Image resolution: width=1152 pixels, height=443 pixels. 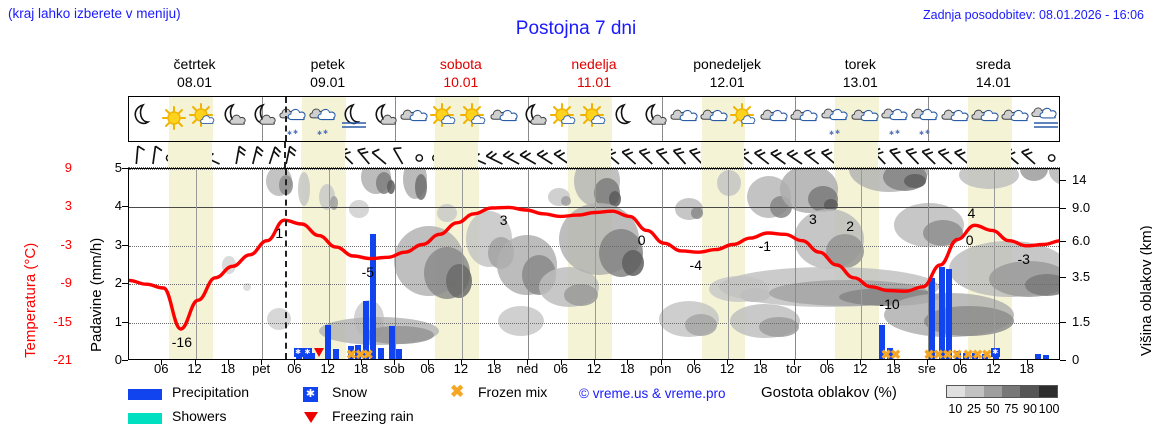 What do you see at coordinates (971, 213) in the screenshot?
I see `temperature-value-label: 4` at bounding box center [971, 213].